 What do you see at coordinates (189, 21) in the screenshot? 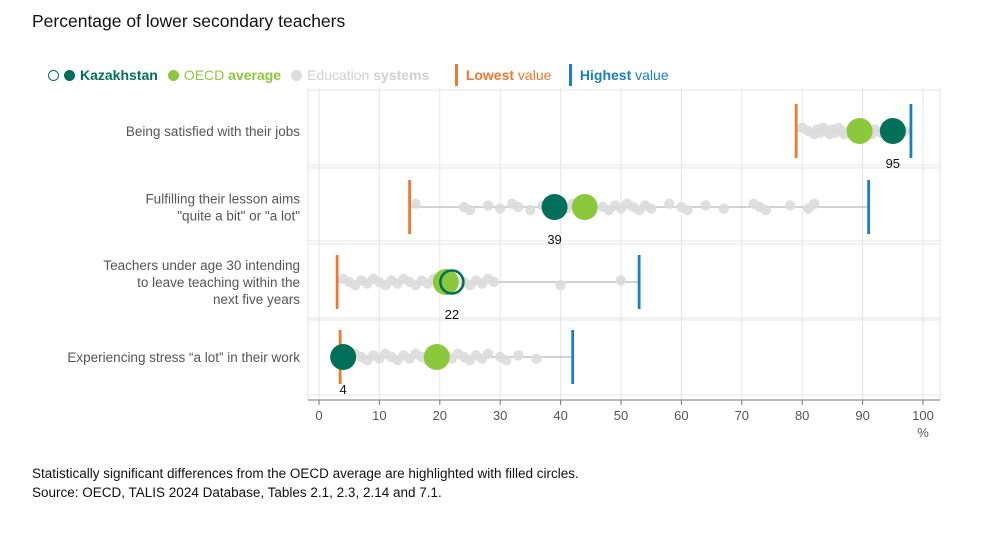
I see `chart-title: Percentage of lower secondary teachers` at bounding box center [189, 21].